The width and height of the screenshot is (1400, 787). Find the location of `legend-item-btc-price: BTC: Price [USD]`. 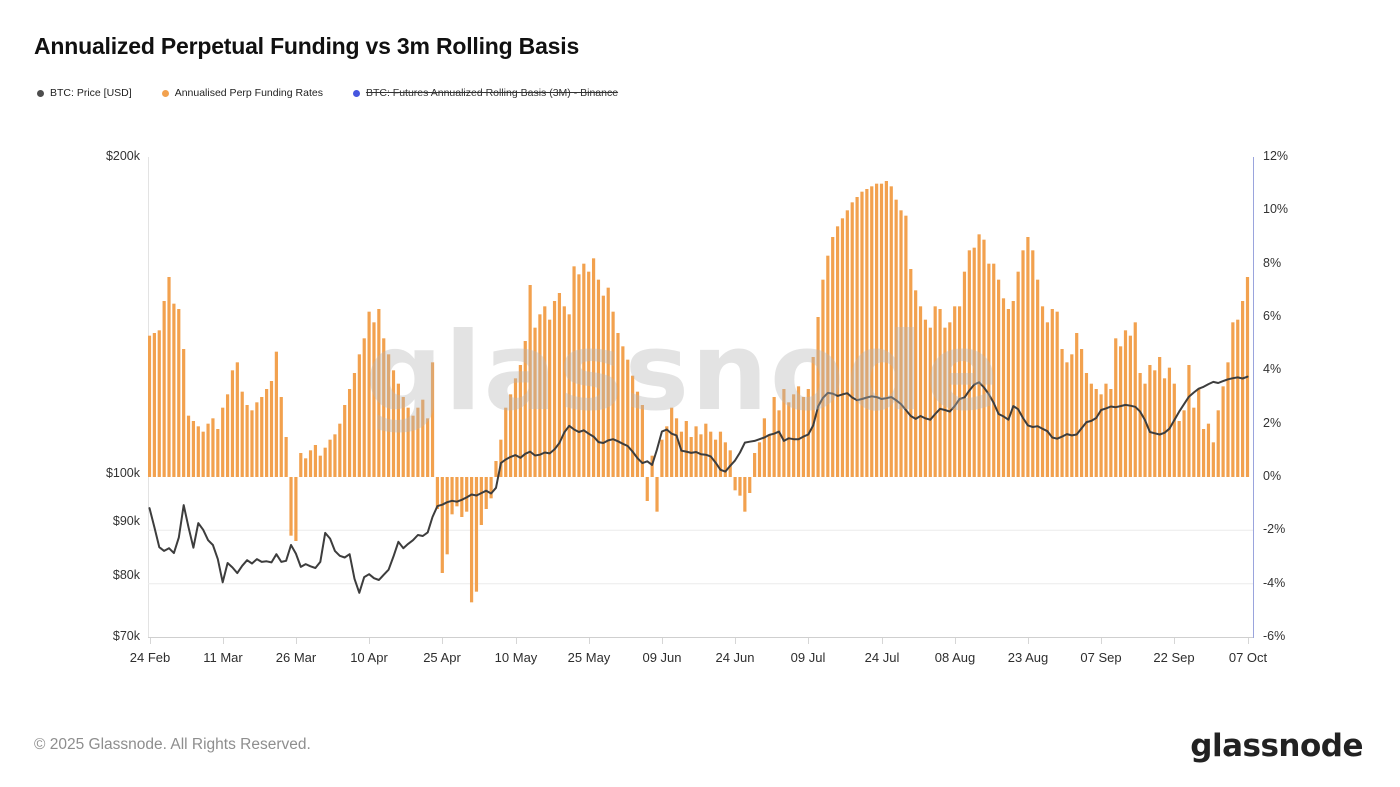

legend-item-btc-price: BTC: Price [USD] is located at coordinates (84, 93).